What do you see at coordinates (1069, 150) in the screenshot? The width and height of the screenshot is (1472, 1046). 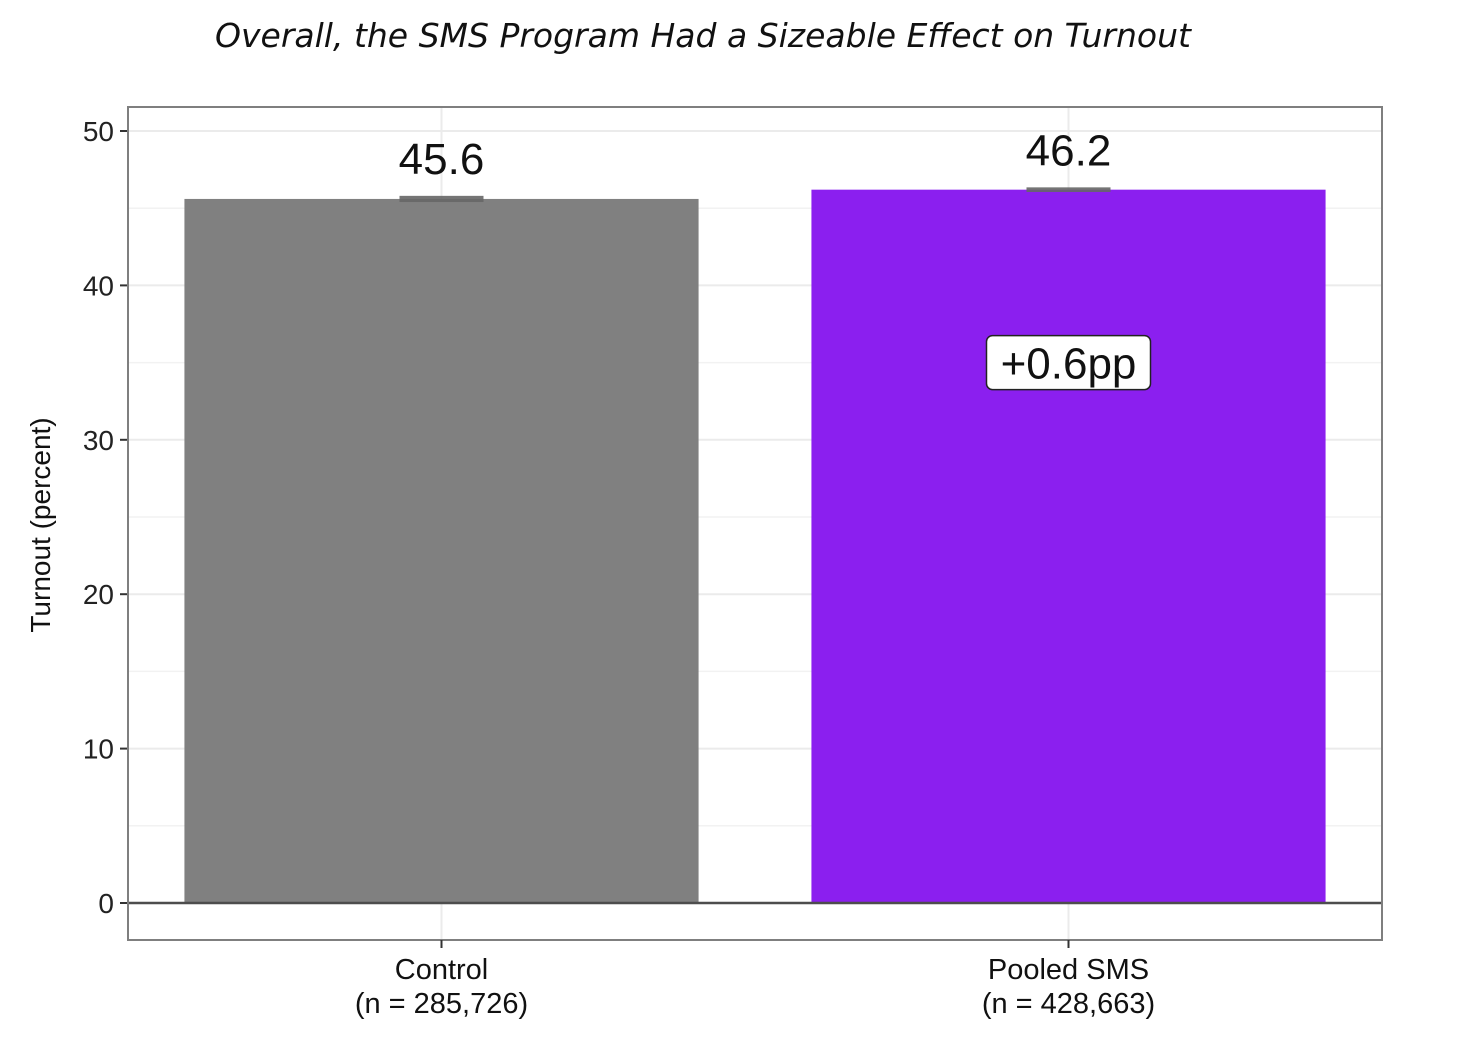 I see `bar-value-label: 46.2` at bounding box center [1069, 150].